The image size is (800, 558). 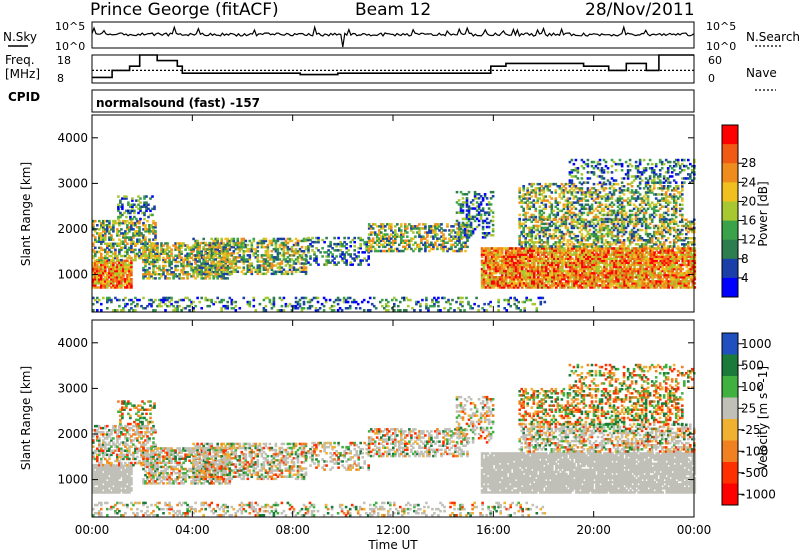 What do you see at coordinates (20, 37) in the screenshot?
I see `nsky-label: N.Sky` at bounding box center [20, 37].